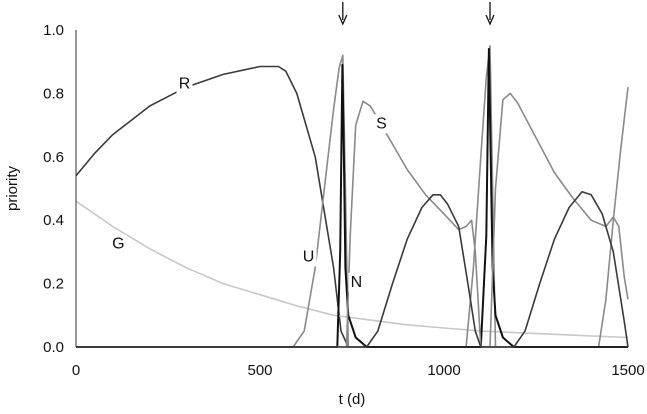  Describe the element at coordinates (53, 220) in the screenshot. I see `y-tick-label: 0.4` at that location.